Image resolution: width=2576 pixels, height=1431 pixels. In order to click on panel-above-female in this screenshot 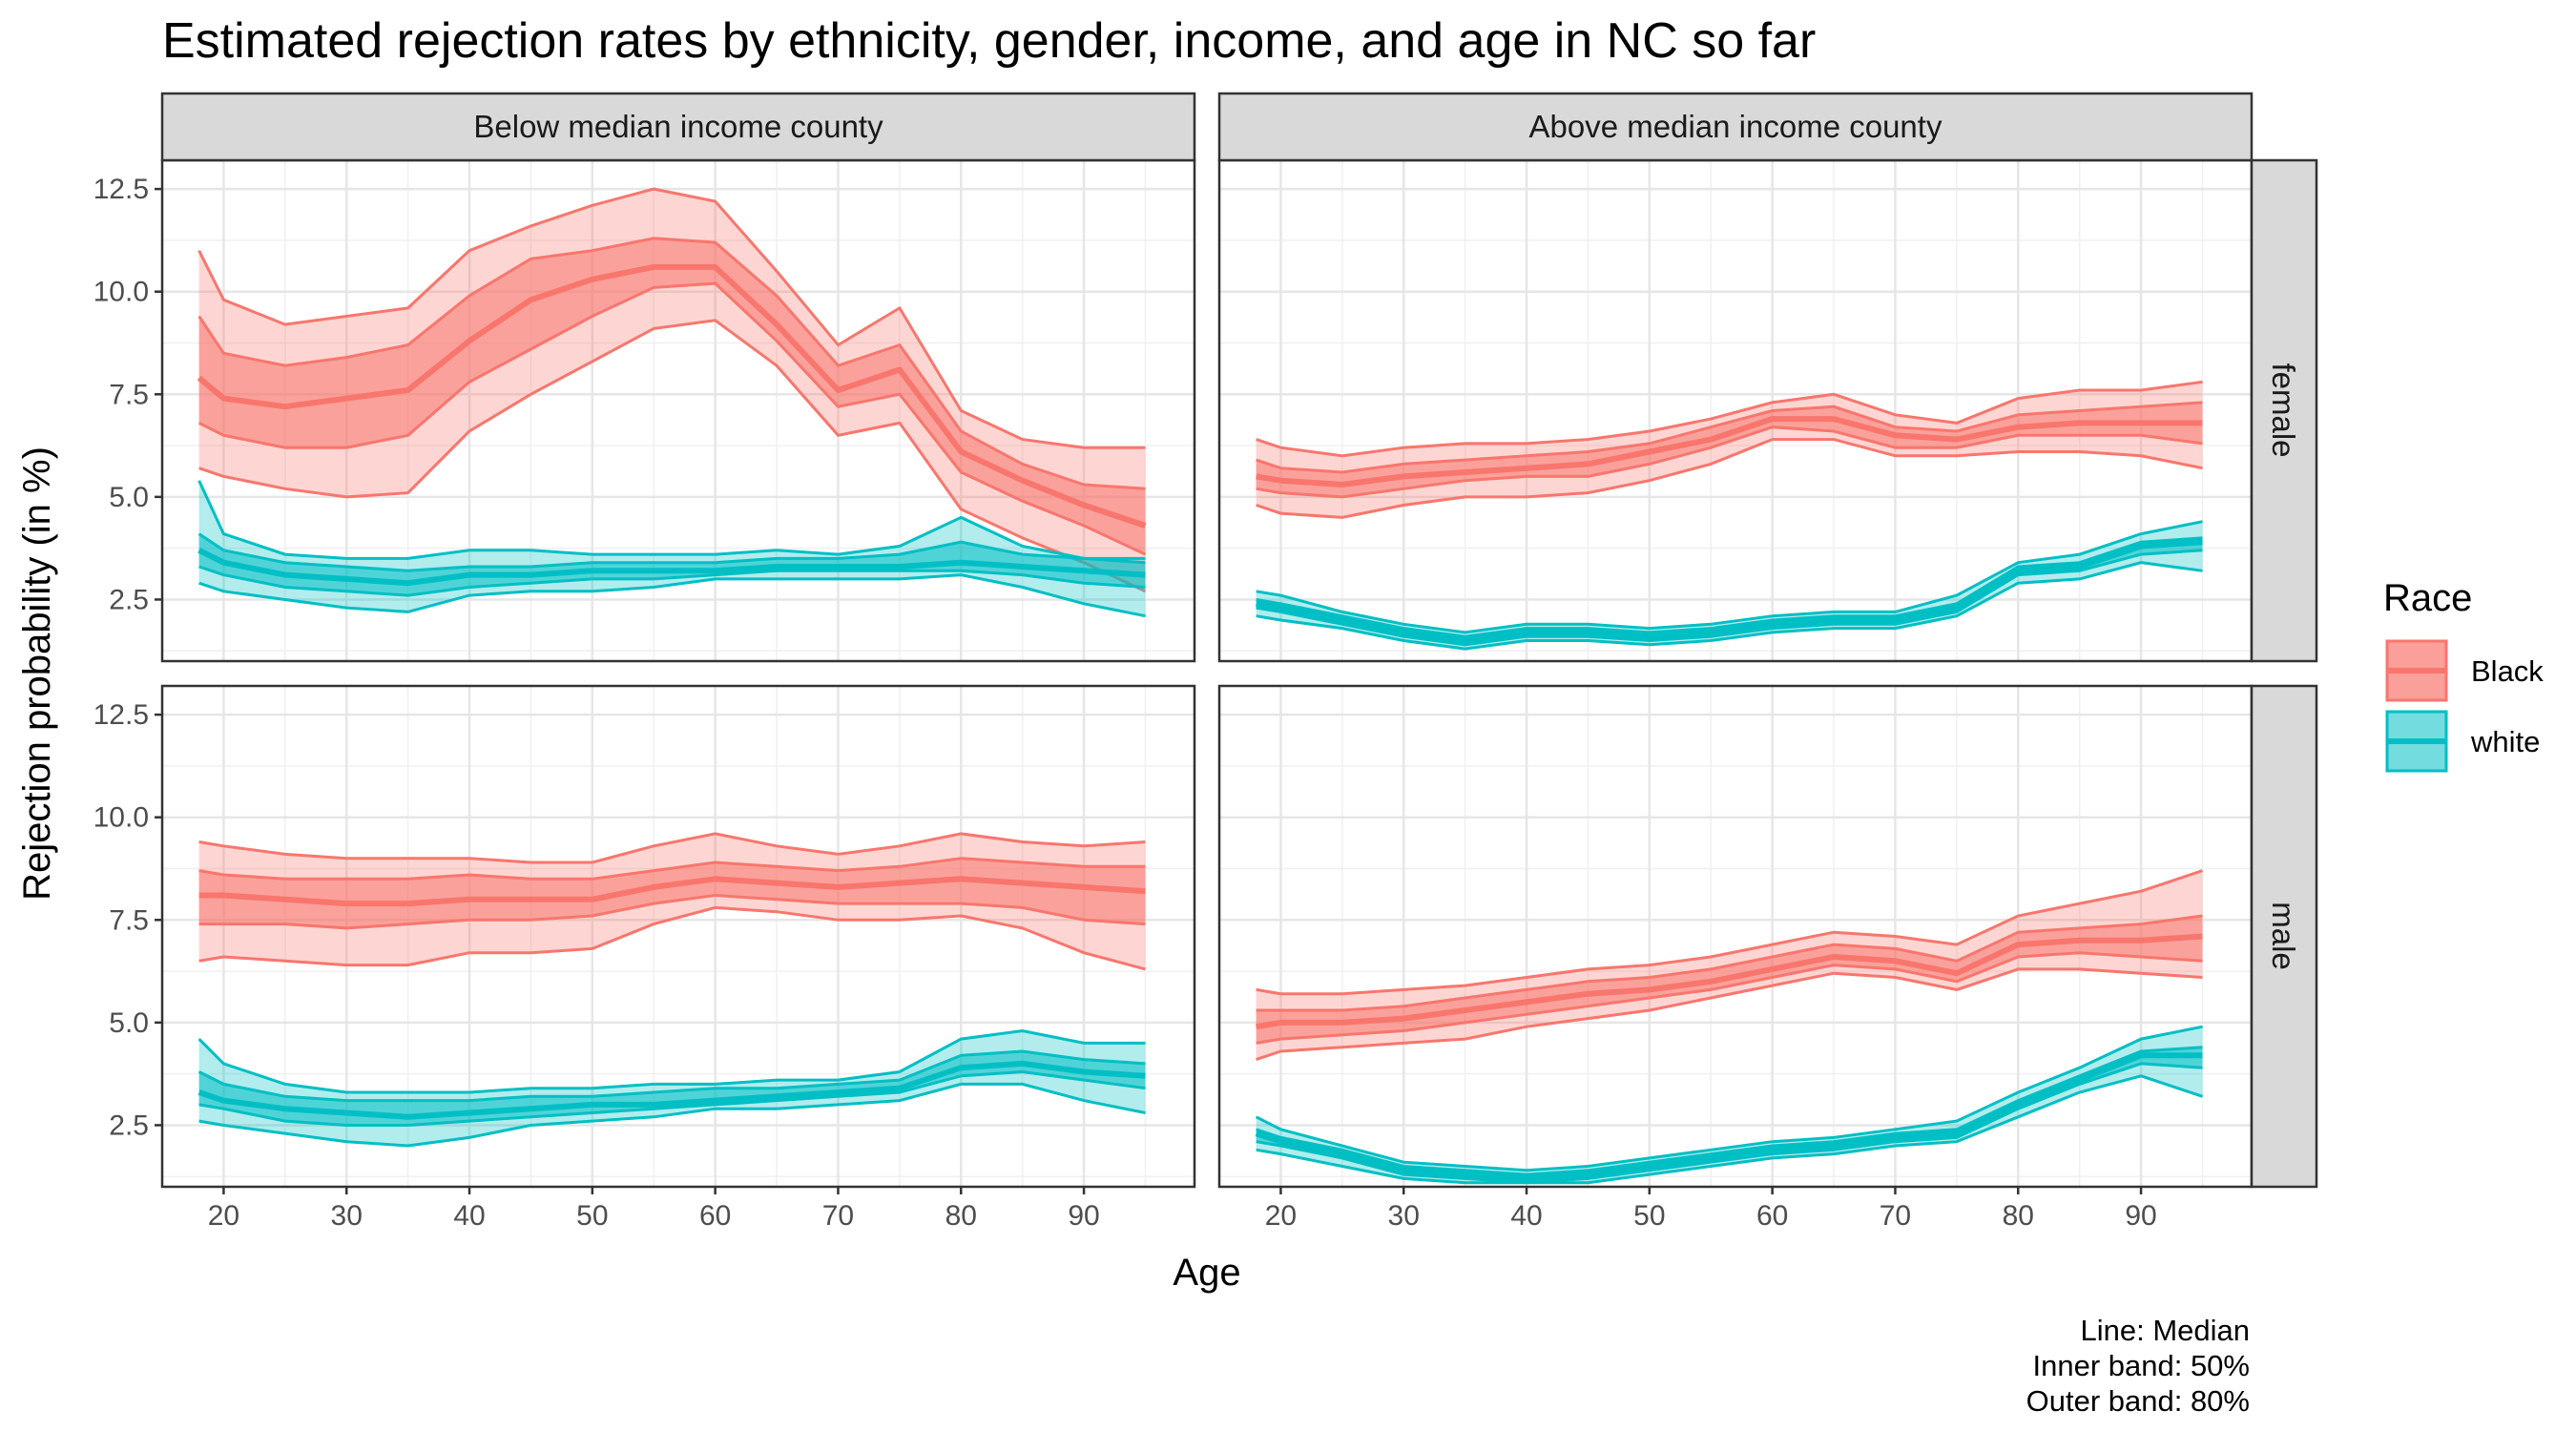, I will do `click(1735, 410)`.